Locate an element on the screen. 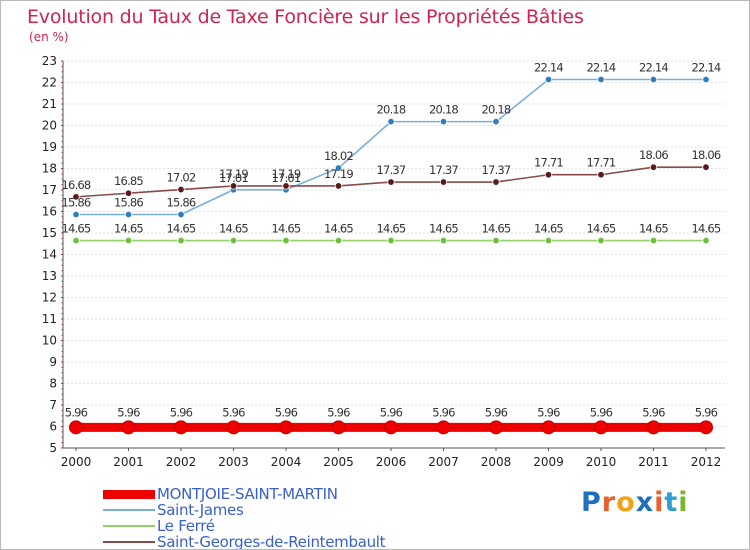 The image size is (750, 550). proxiti-logo: Proxiti is located at coordinates (635, 502).